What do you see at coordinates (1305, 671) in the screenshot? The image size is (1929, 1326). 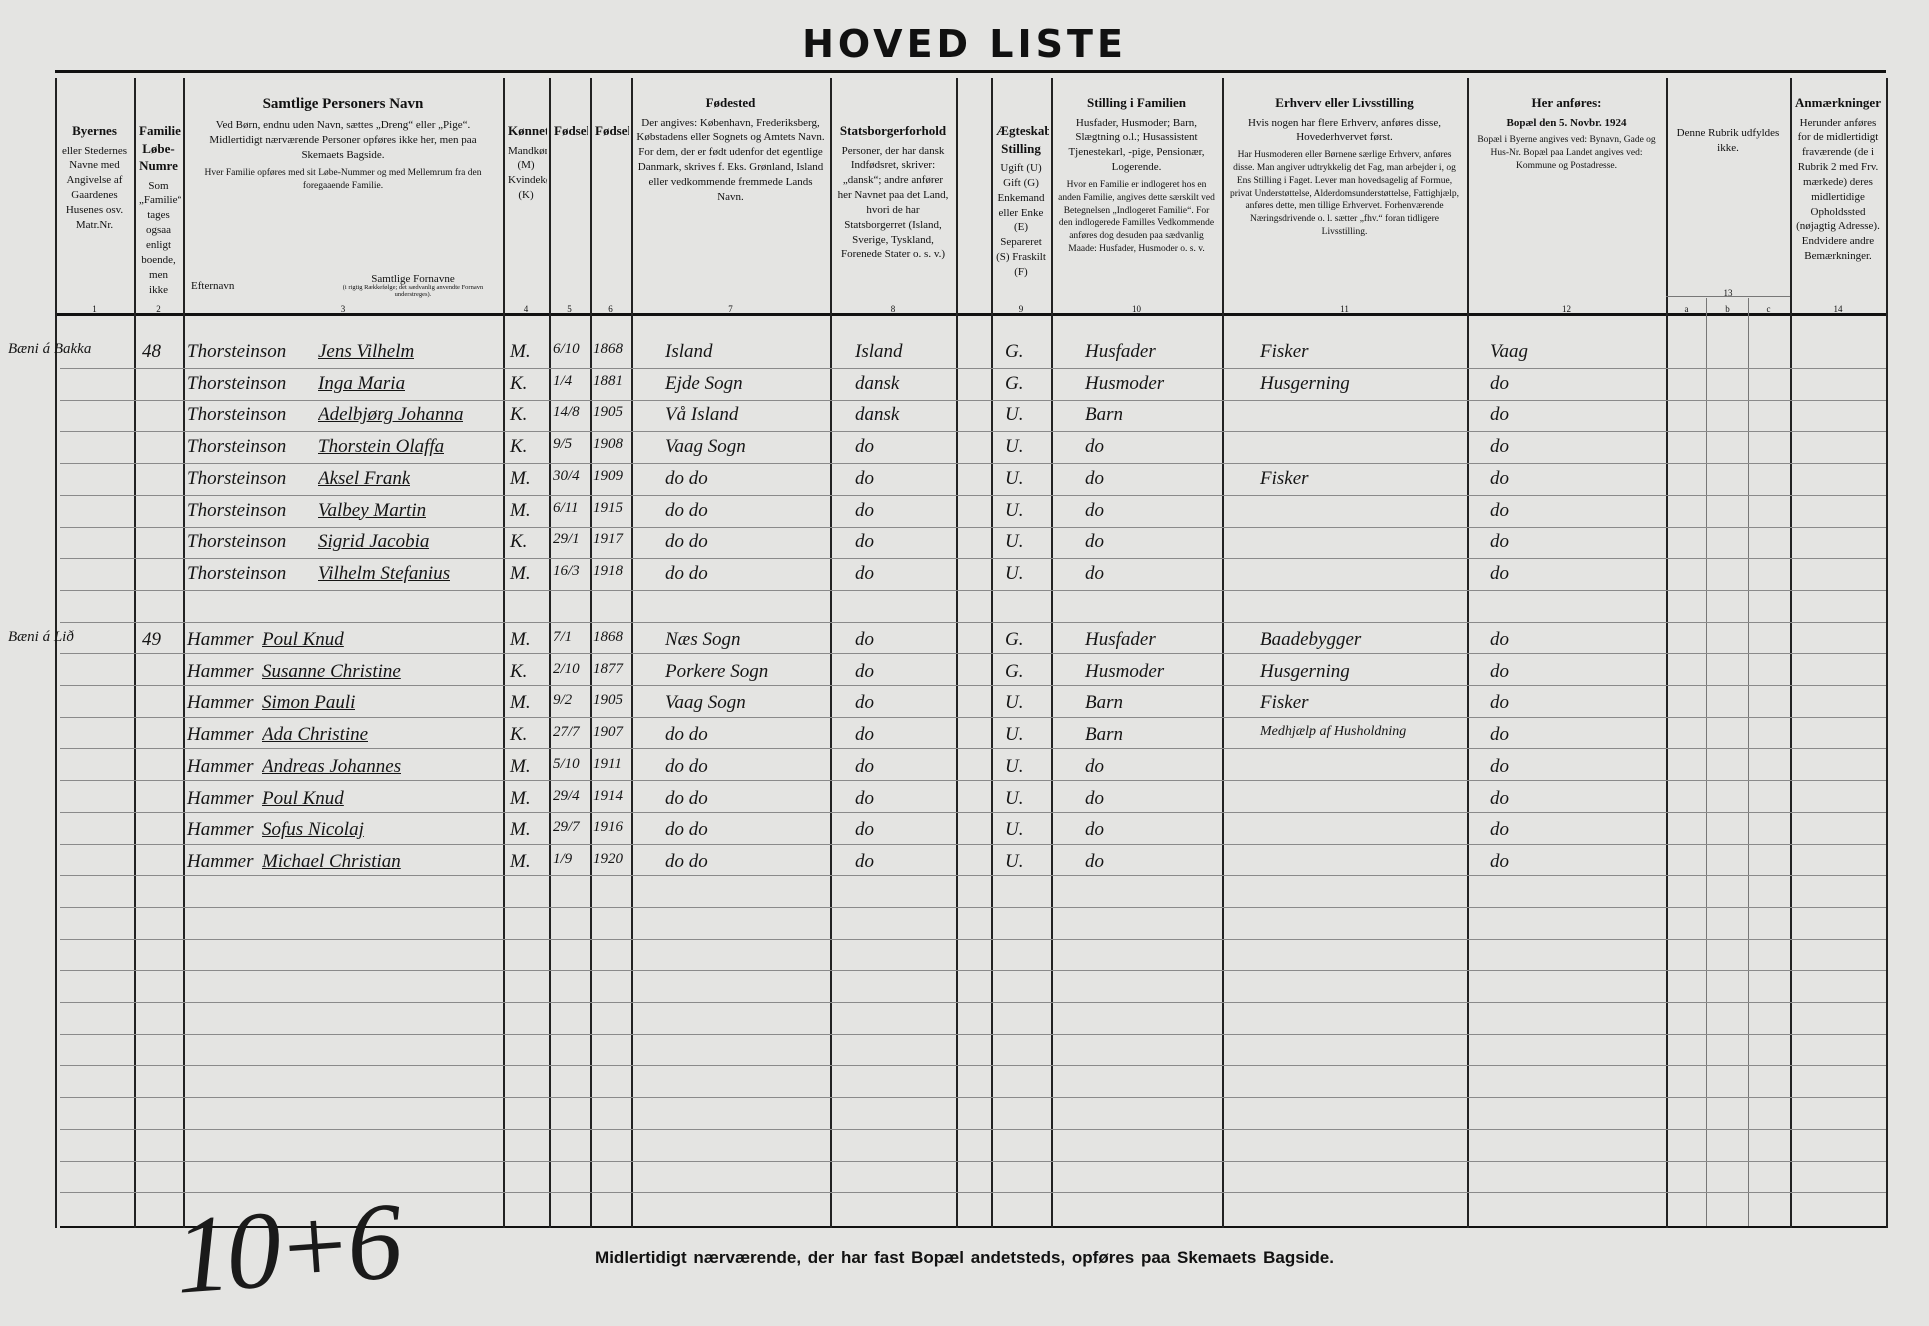 I see `occupation: Husgerning` at bounding box center [1305, 671].